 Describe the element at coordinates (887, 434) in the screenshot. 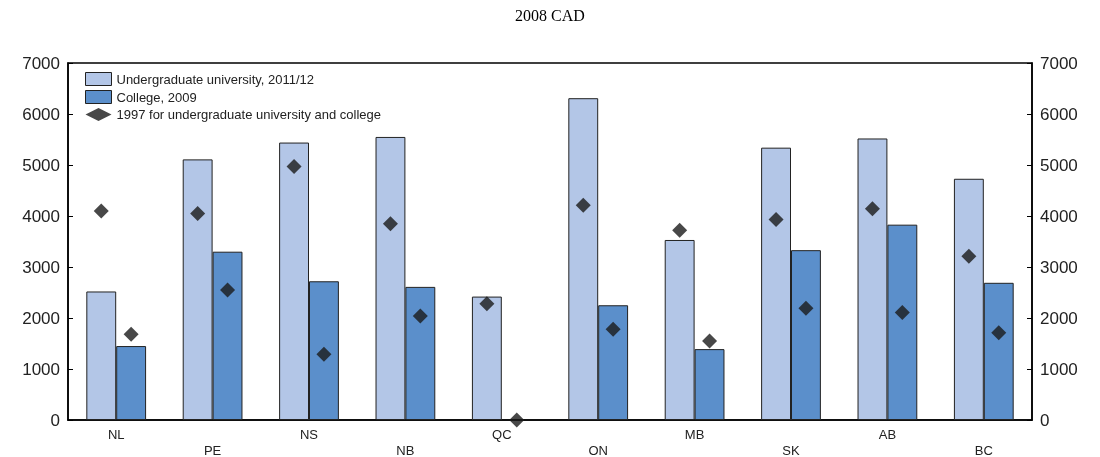

I see `x-tick-label: AB` at that location.